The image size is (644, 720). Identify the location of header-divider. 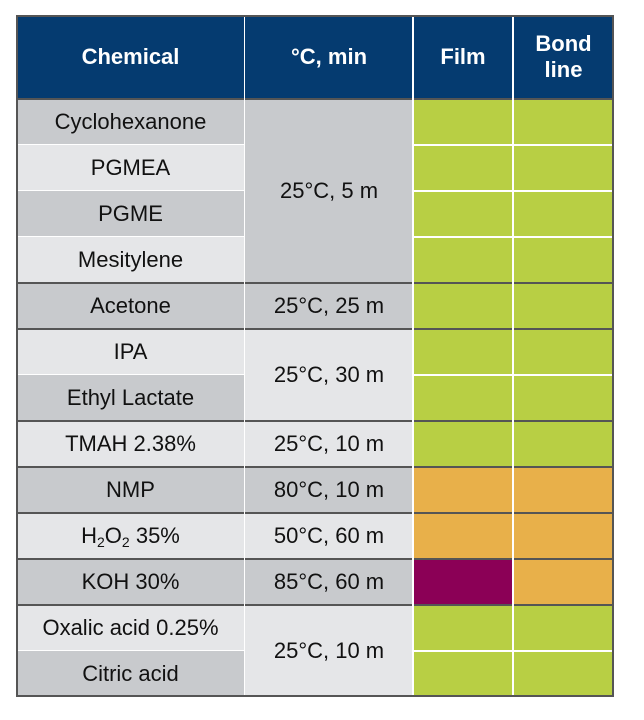
(315, 99).